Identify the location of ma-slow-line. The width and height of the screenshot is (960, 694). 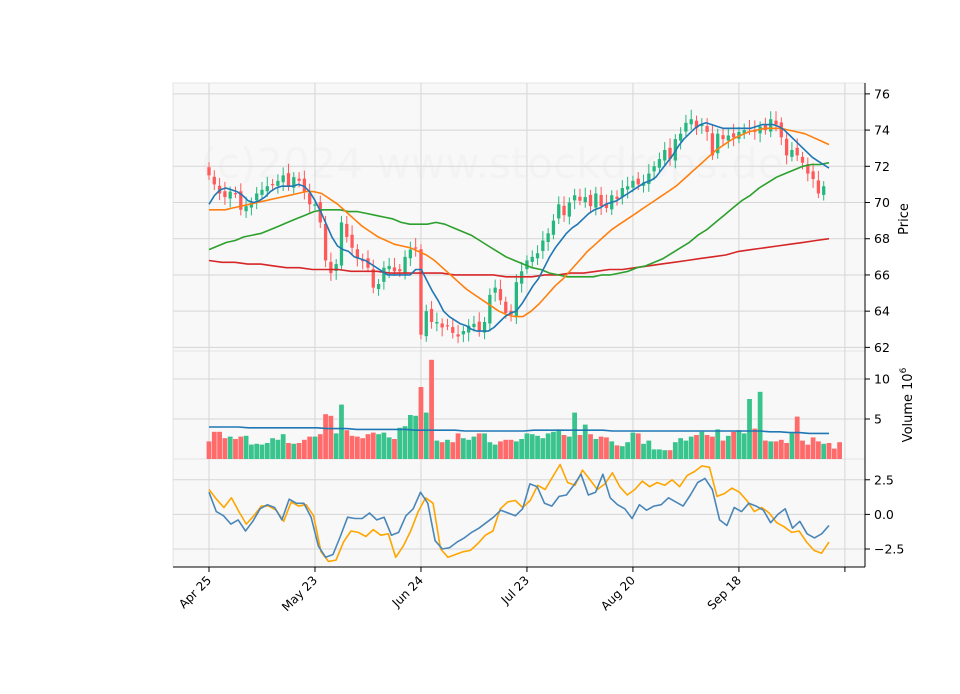
(519, 219).